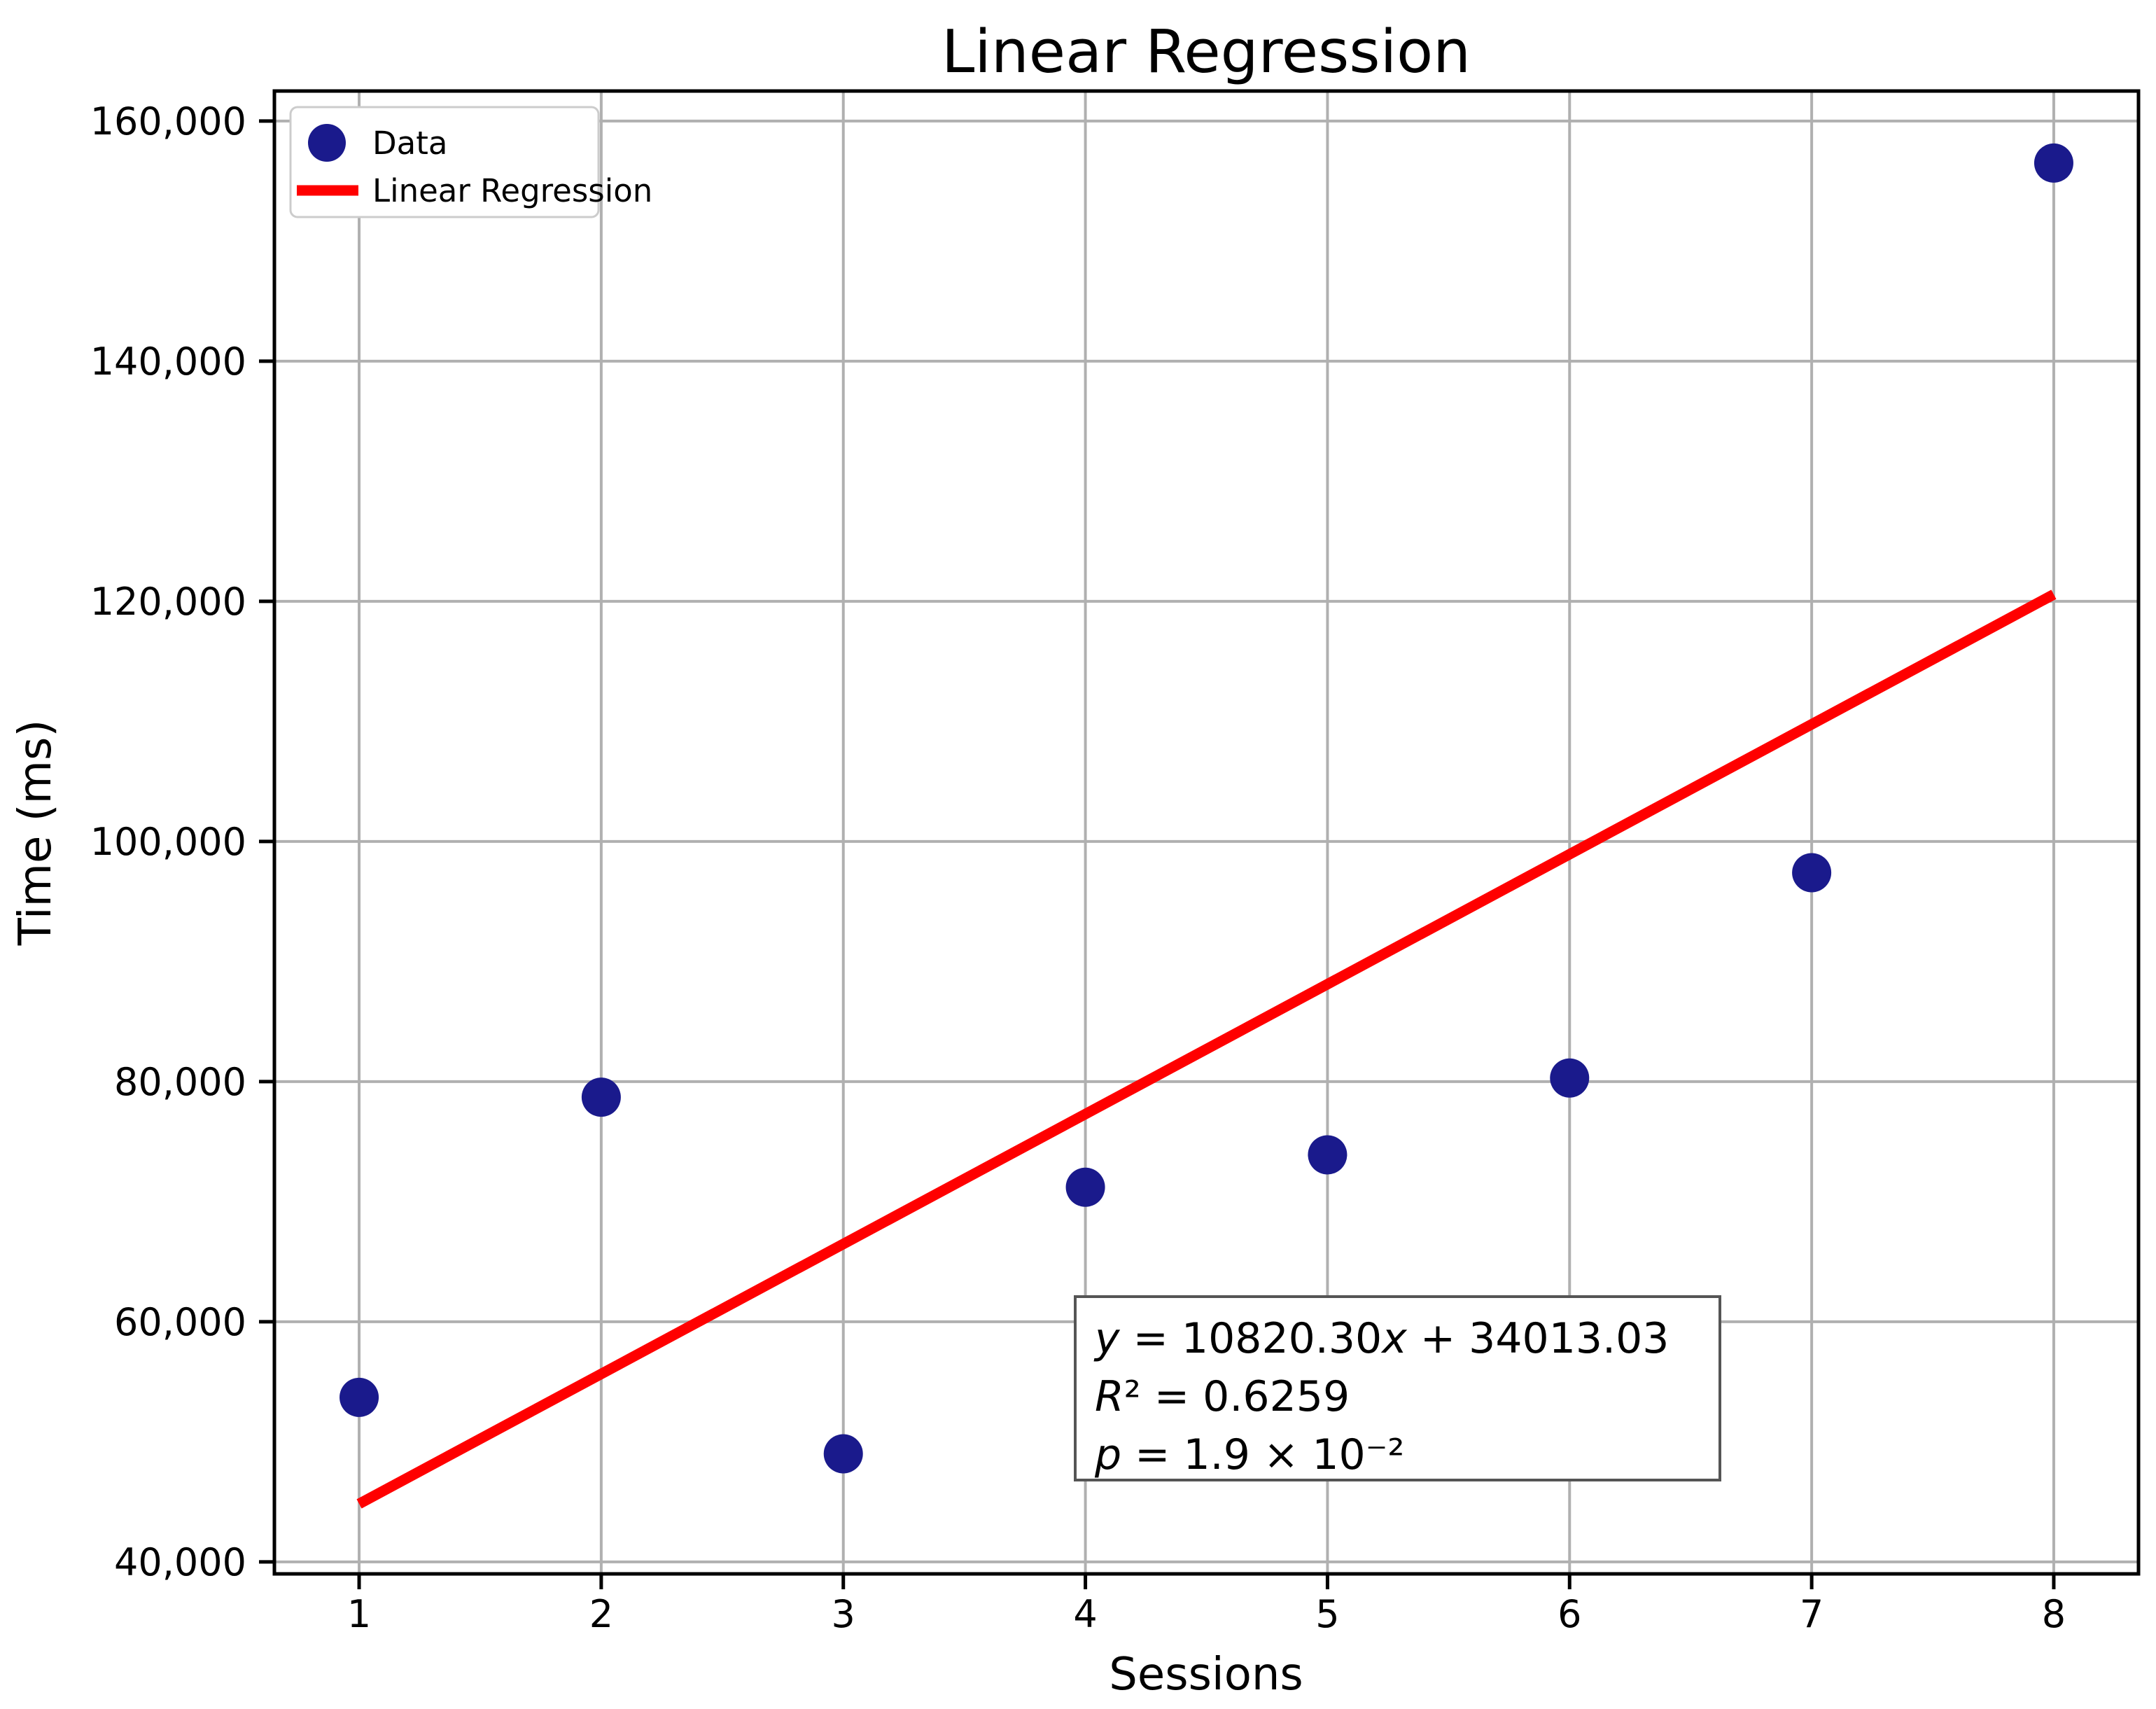  What do you see at coordinates (168, 602) in the screenshot?
I see `y-tick-label: 120,000` at bounding box center [168, 602].